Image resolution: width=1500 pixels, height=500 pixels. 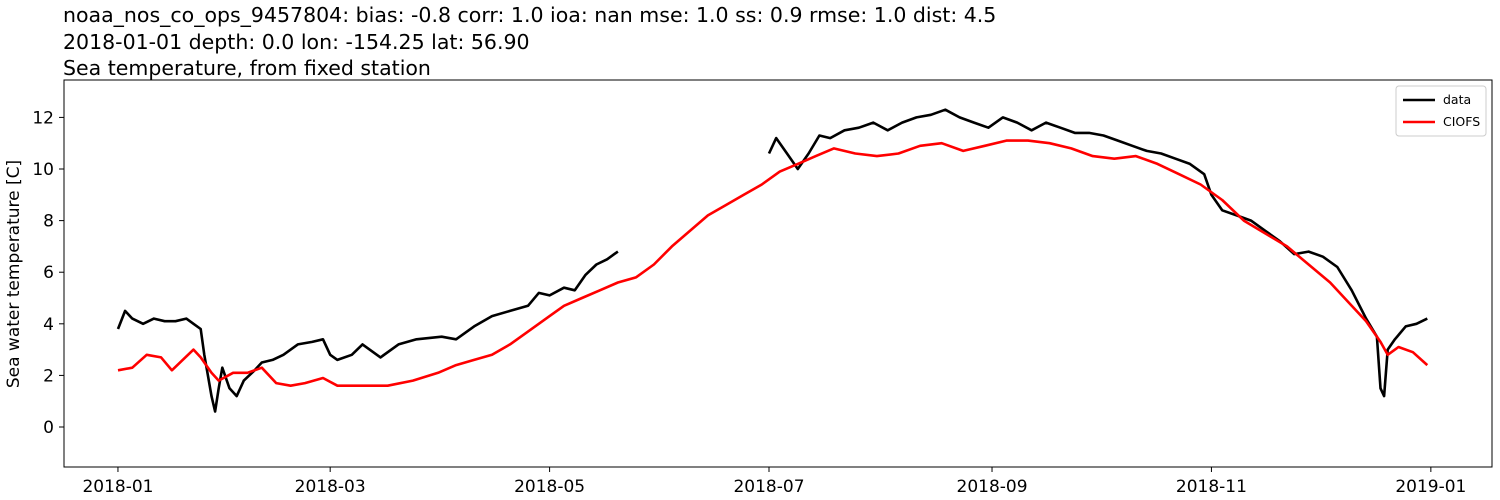 What do you see at coordinates (43, 118) in the screenshot?
I see `y-tick-label: 12` at bounding box center [43, 118].